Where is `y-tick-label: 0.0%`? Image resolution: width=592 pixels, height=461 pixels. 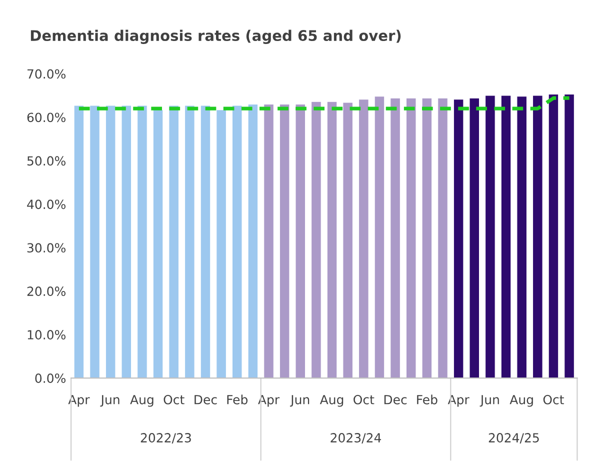 y-tick-label: 0.0% is located at coordinates (50, 378).